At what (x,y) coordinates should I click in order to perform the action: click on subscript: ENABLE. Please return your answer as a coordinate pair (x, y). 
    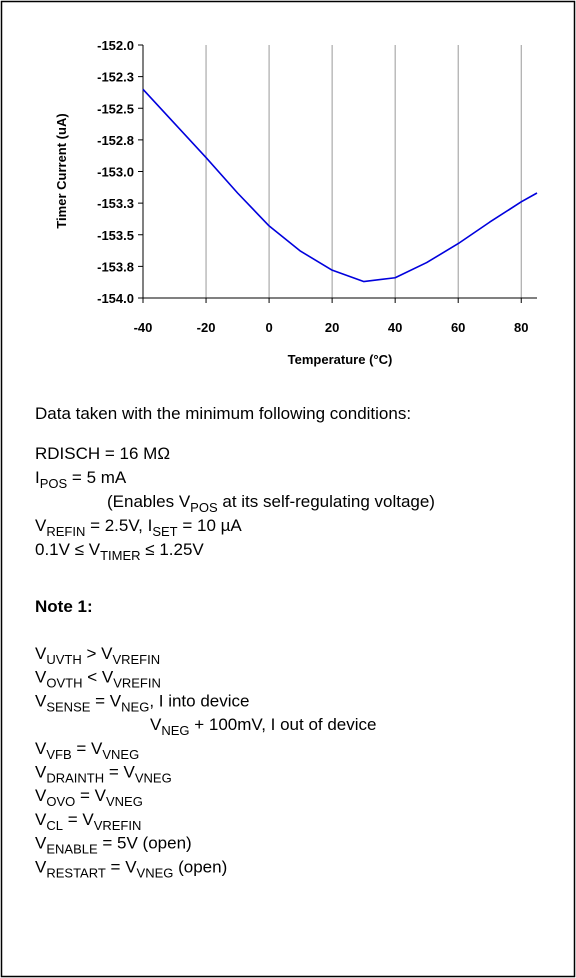
    Looking at the image, I should click on (72, 849).